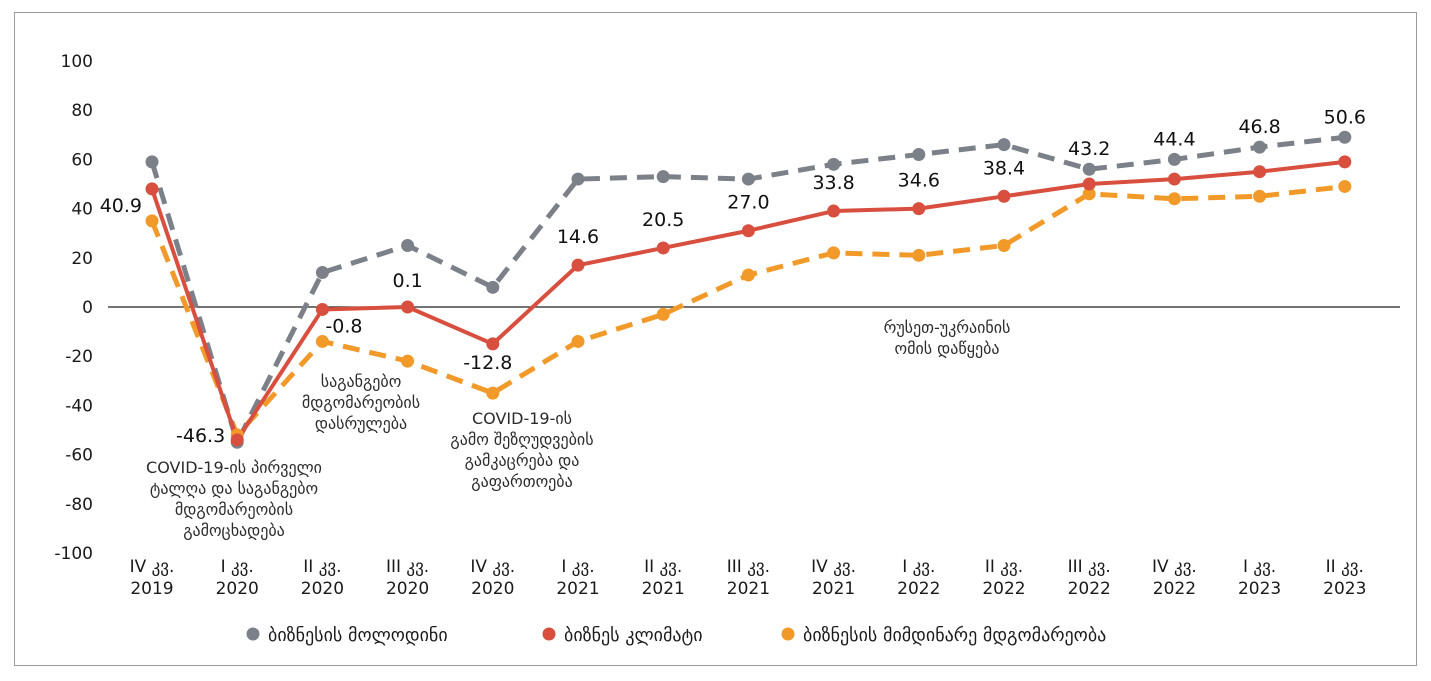 The height and width of the screenshot is (681, 1431). Describe the element at coordinates (82, 160) in the screenshot. I see `y-tick-label: 60` at that location.